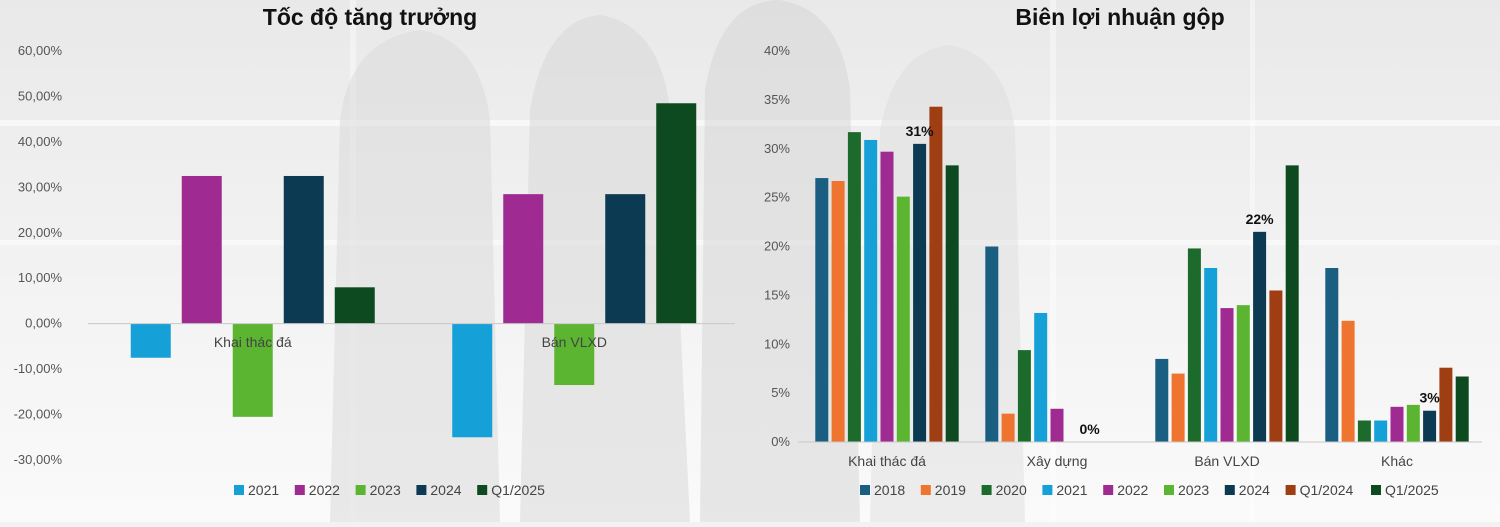 This screenshot has width=1500, height=527. Describe the element at coordinates (1381, 431) in the screenshot. I see `bar-kh-c-2021` at that location.